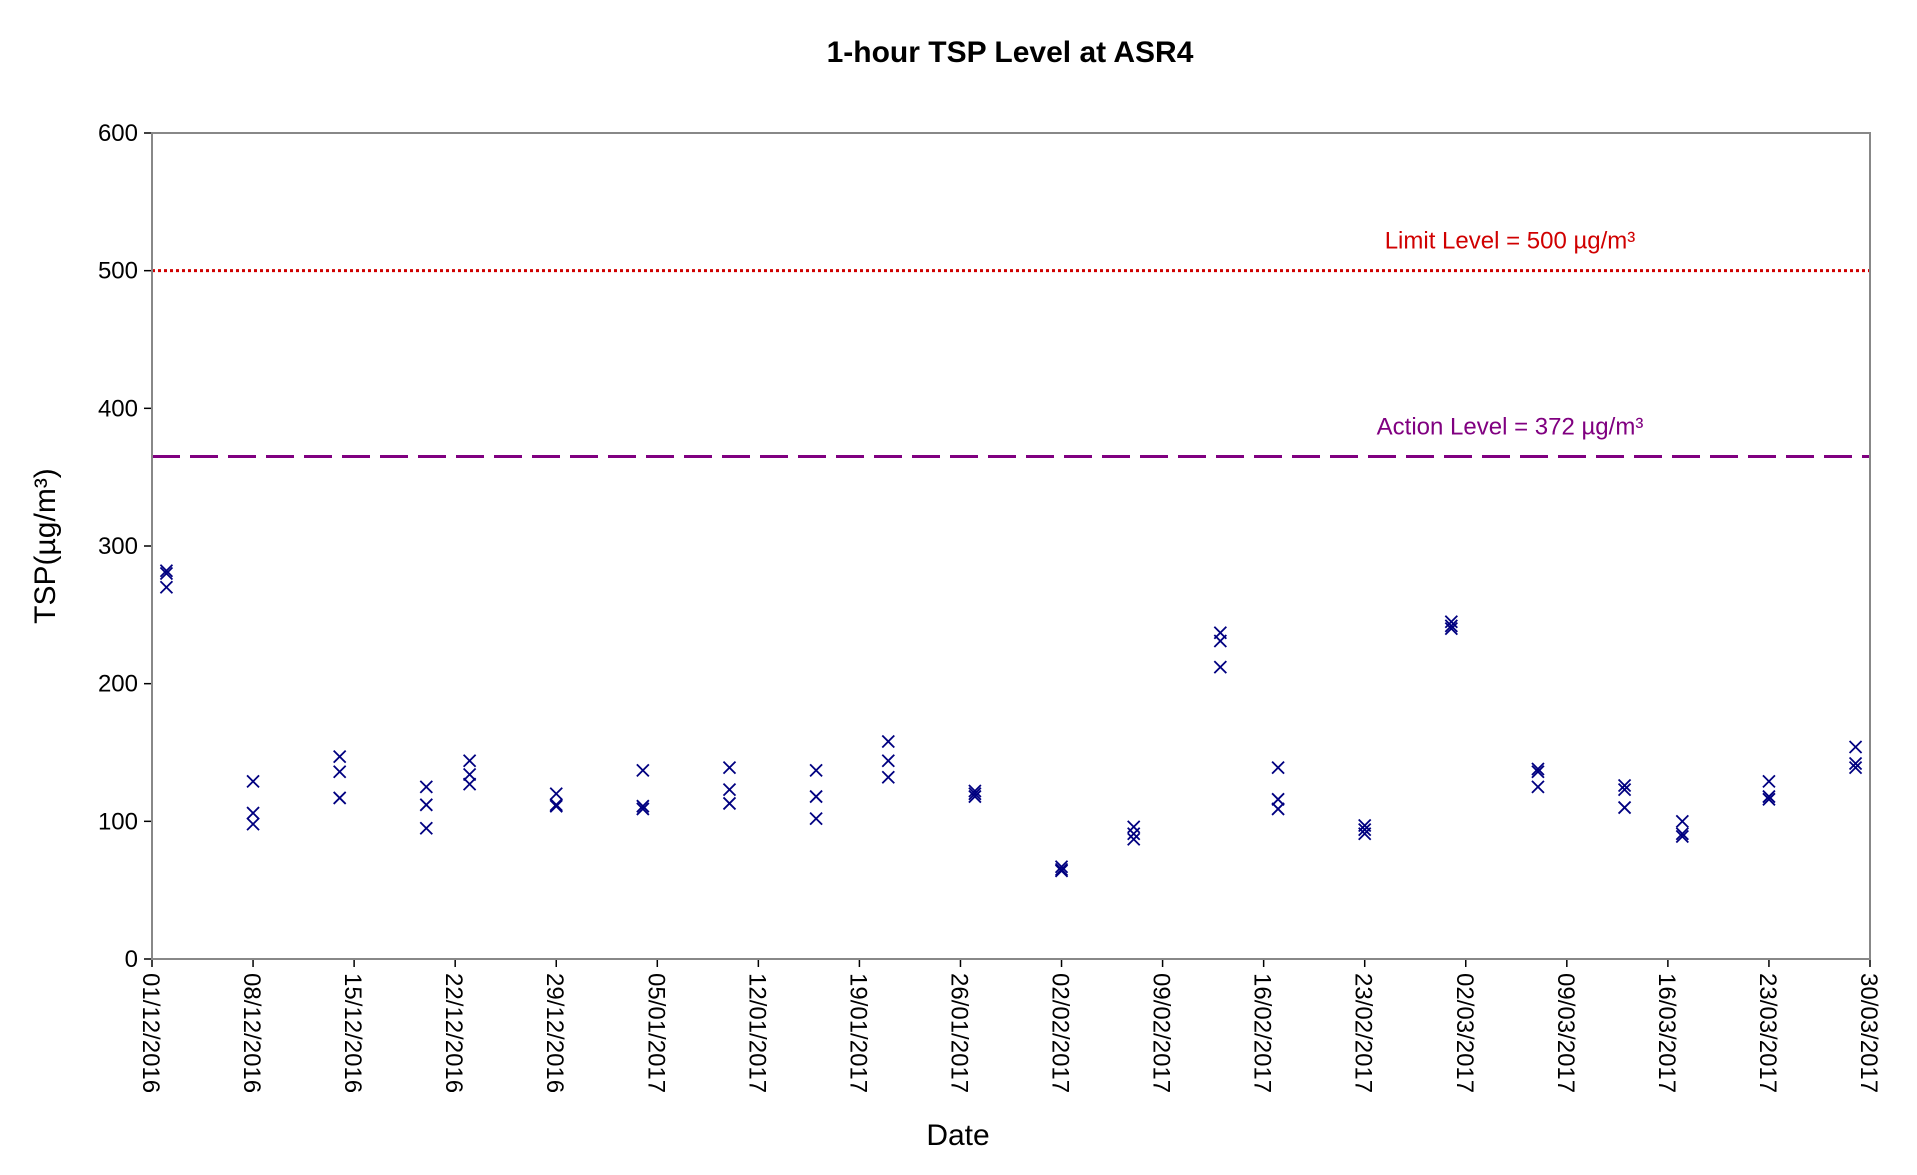 This screenshot has height=1175, width=1917. I want to click on x-tick-label: 19/01/2017, so click(857, 1033).